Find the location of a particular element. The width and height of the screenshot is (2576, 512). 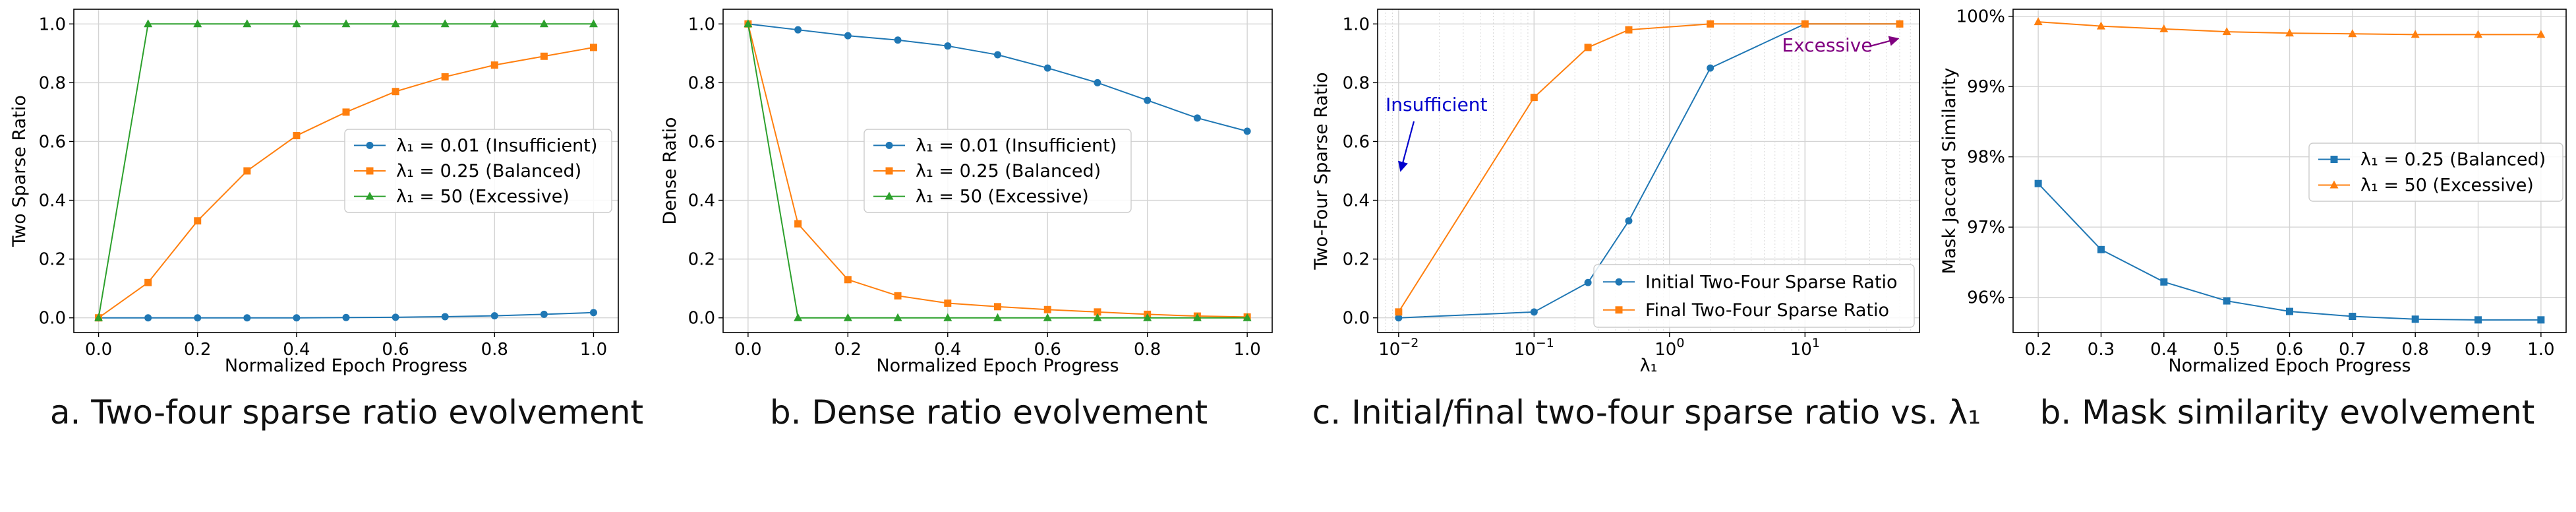

x-tick-label: 0.5 is located at coordinates (2227, 350).